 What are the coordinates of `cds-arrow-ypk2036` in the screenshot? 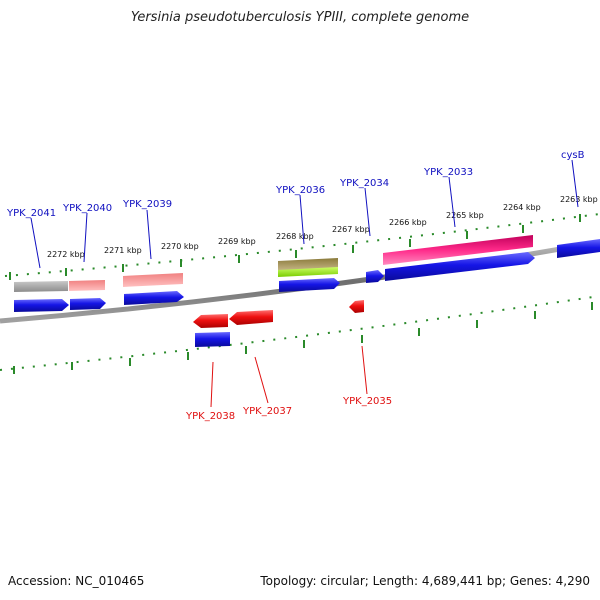 It's located at (309, 285).